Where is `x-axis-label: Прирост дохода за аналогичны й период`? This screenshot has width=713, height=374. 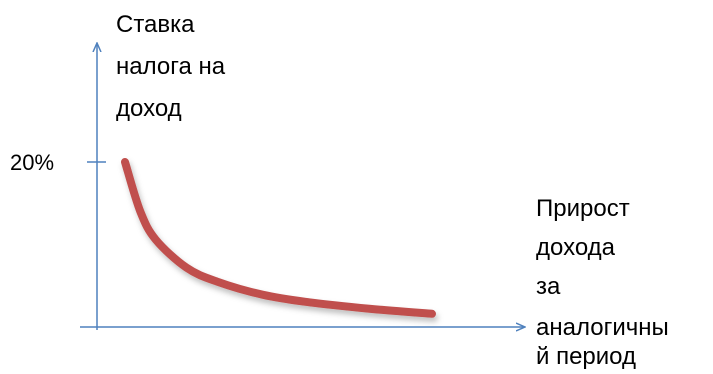
x-axis-label: Прирост дохода за аналогичны й период is located at coordinates (605, 282).